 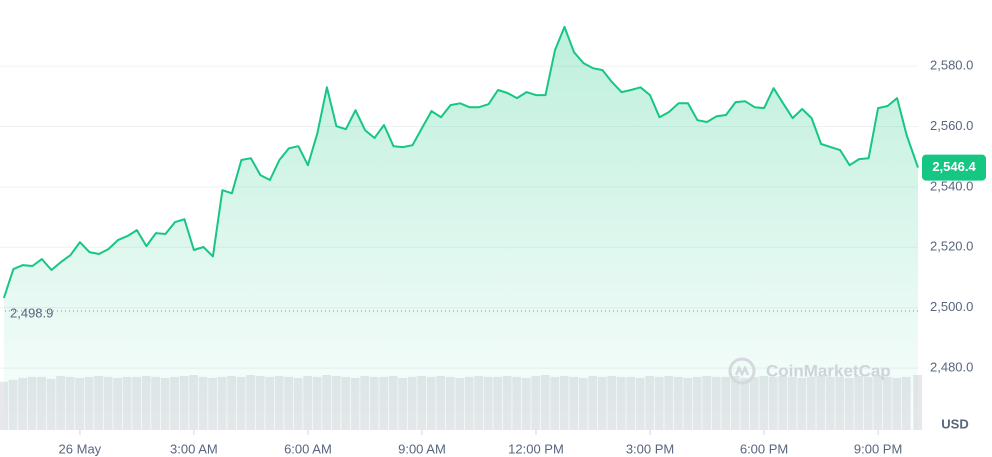 I want to click on y-tick-label: 2,500.0, so click(x=951, y=306).